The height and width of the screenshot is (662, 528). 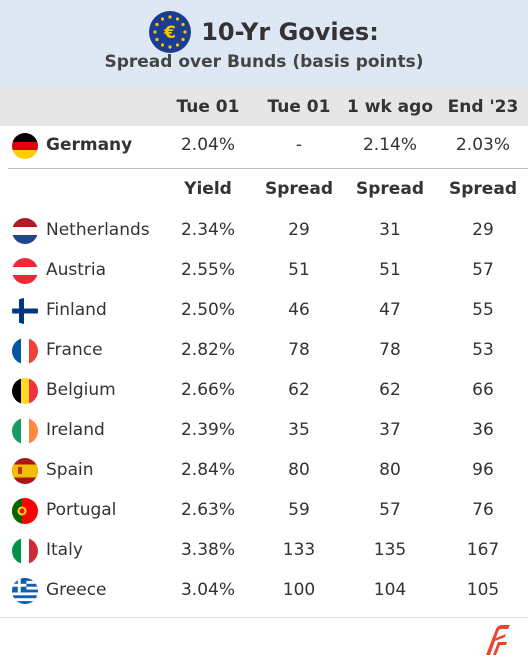 What do you see at coordinates (25, 311) in the screenshot?
I see `finland-flag-icon` at bounding box center [25, 311].